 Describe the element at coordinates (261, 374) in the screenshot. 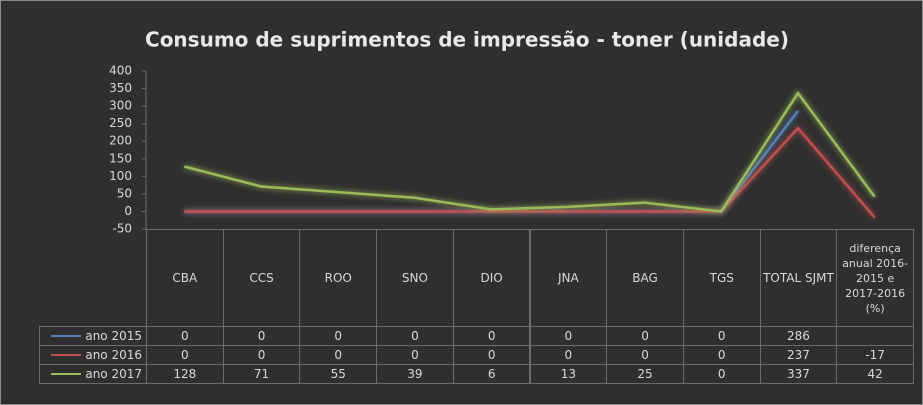

I see `table-value: 71` at that location.